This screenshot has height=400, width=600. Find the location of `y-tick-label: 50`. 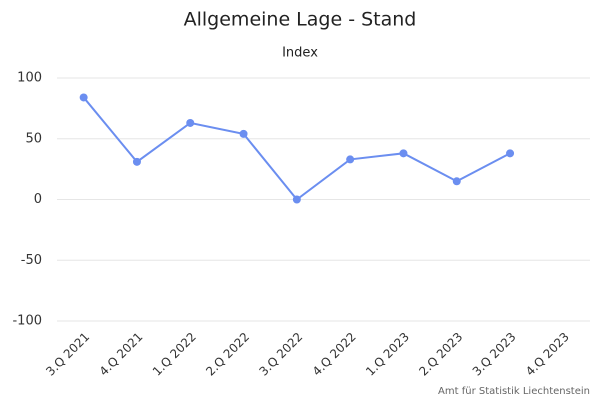

y-tick-label: 50 is located at coordinates (33, 138).